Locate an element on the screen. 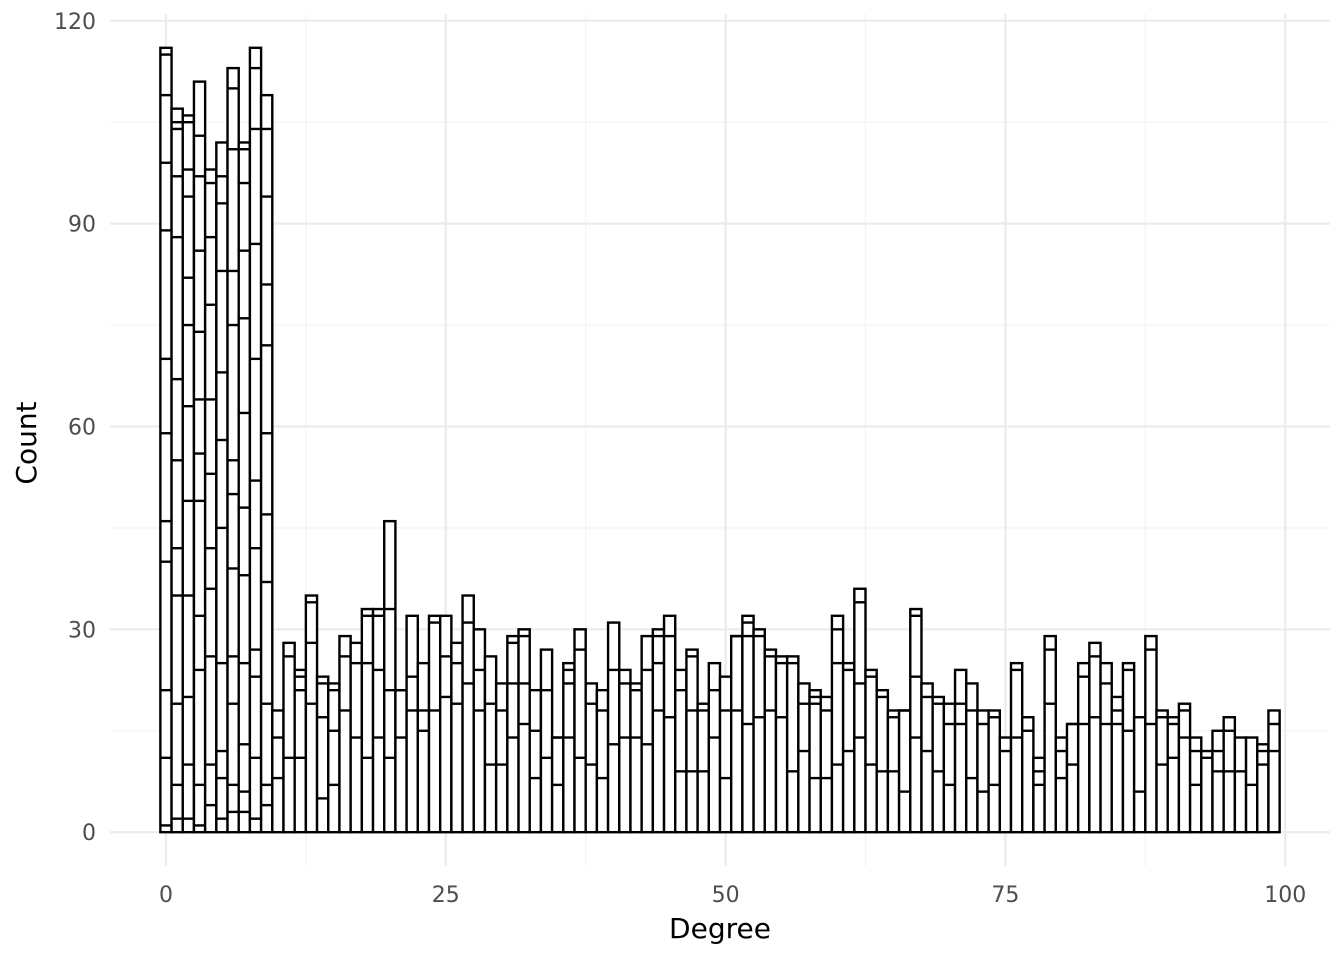  y-tick-label: 120 is located at coordinates (75, 22).